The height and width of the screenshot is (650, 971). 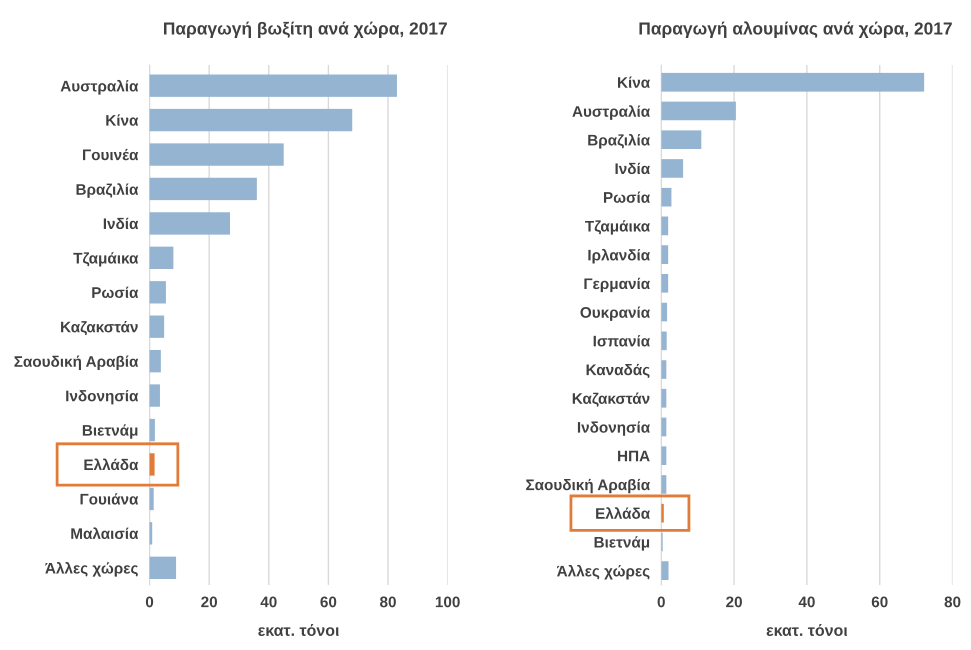 I want to click on y-tick-label: Γουιάνα, so click(x=109, y=499).